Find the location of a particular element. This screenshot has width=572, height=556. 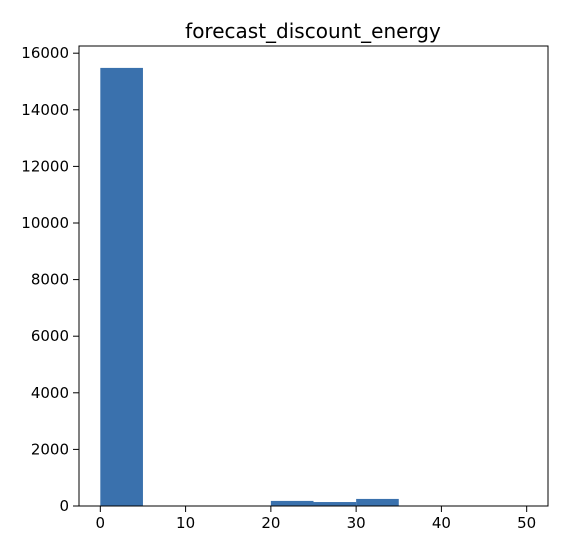

x-tick-label-1: 10 is located at coordinates (185, 523).